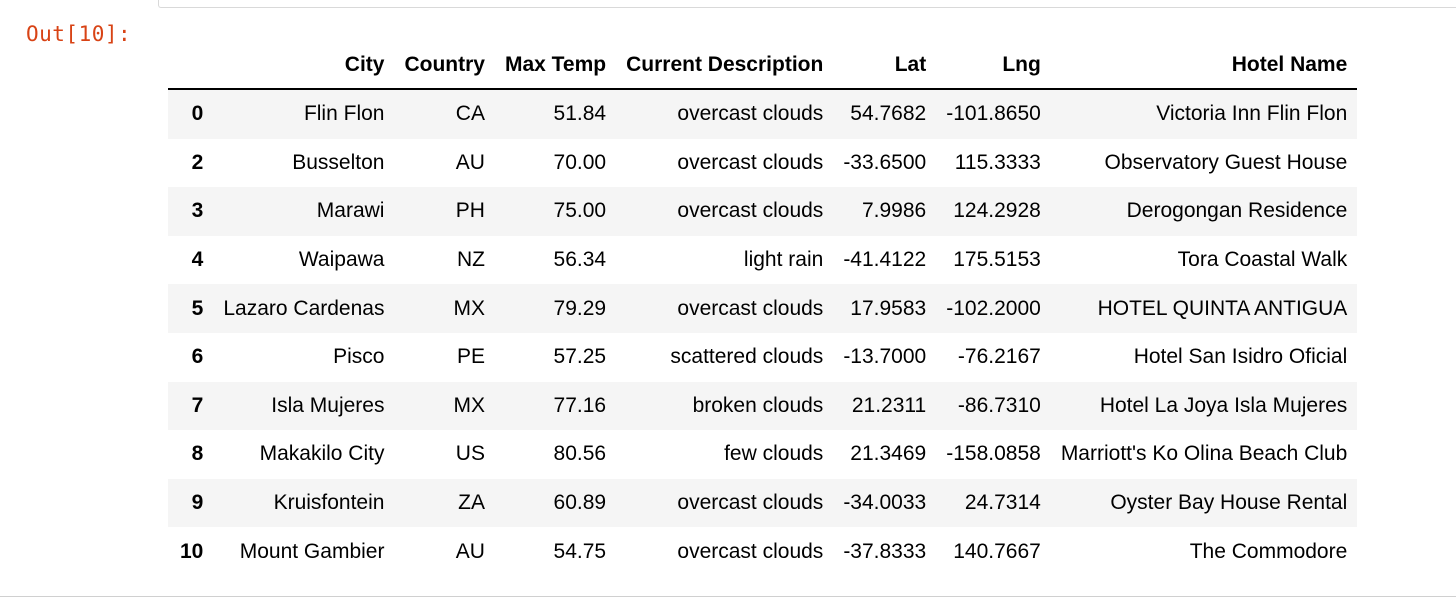 The image size is (1456, 604). What do you see at coordinates (1222, 308) in the screenshot?
I see `hotel-name-cell: HOTEL QUINTA ANTIGUA` at bounding box center [1222, 308].